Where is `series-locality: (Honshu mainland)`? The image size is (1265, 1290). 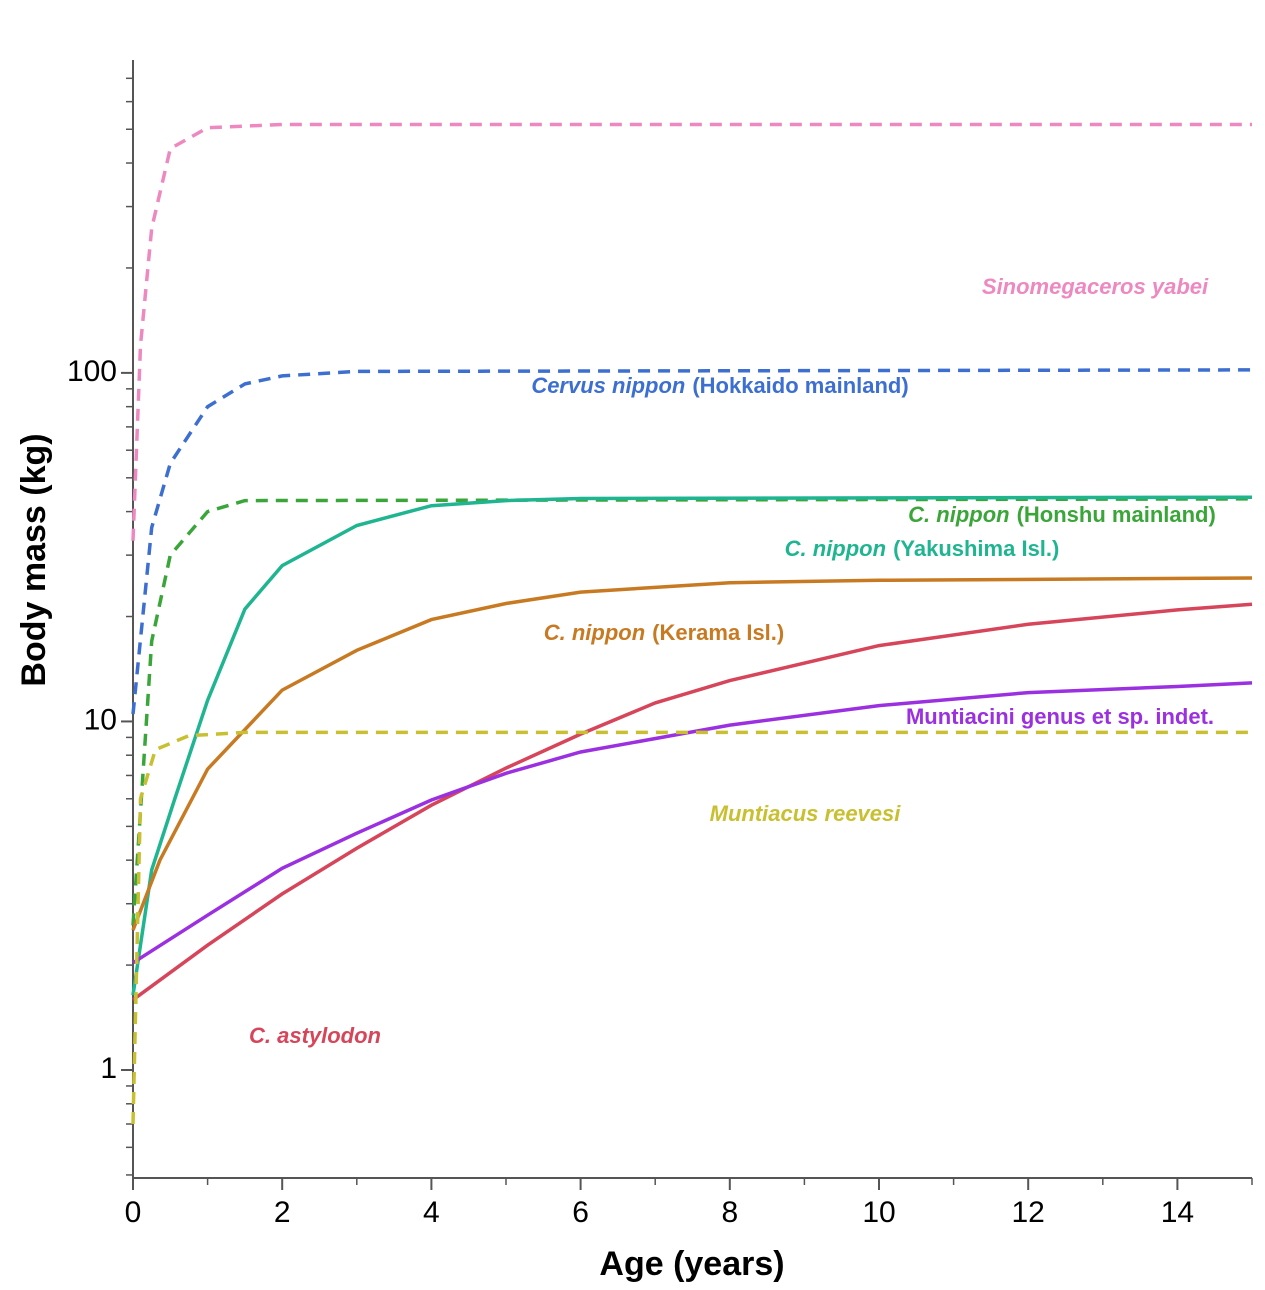
series-locality: (Honshu mainland) is located at coordinates (1116, 514).